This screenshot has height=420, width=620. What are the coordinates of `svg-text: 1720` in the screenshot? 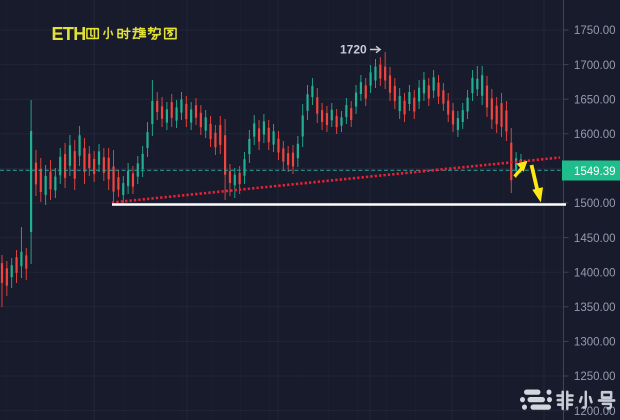 It's located at (353, 50).